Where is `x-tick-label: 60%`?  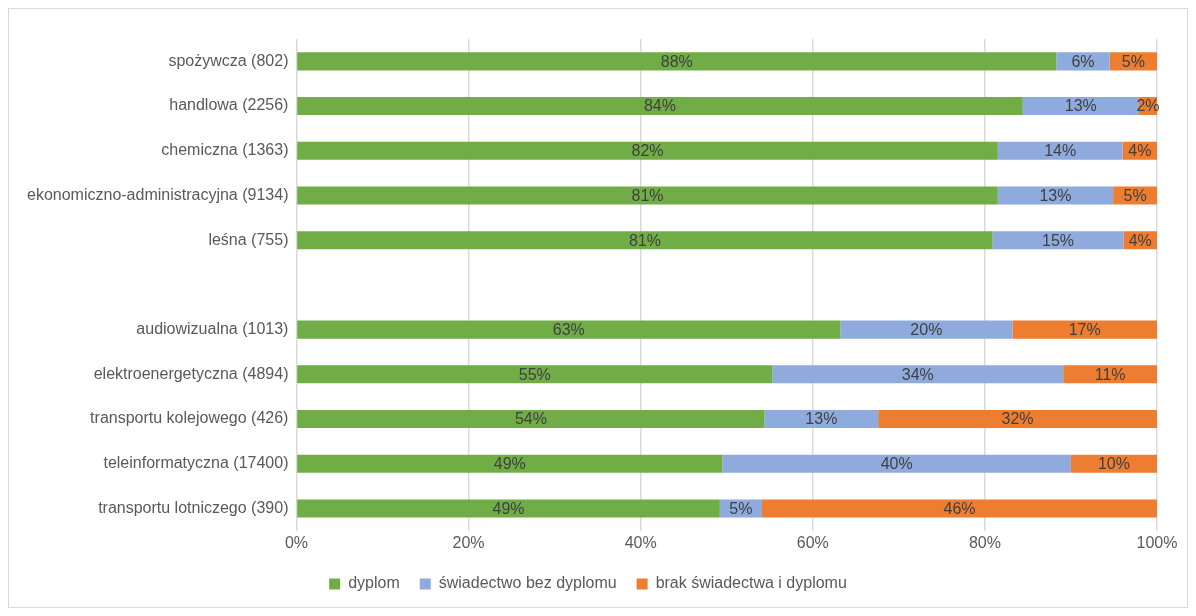
x-tick-label: 60% is located at coordinates (812, 542).